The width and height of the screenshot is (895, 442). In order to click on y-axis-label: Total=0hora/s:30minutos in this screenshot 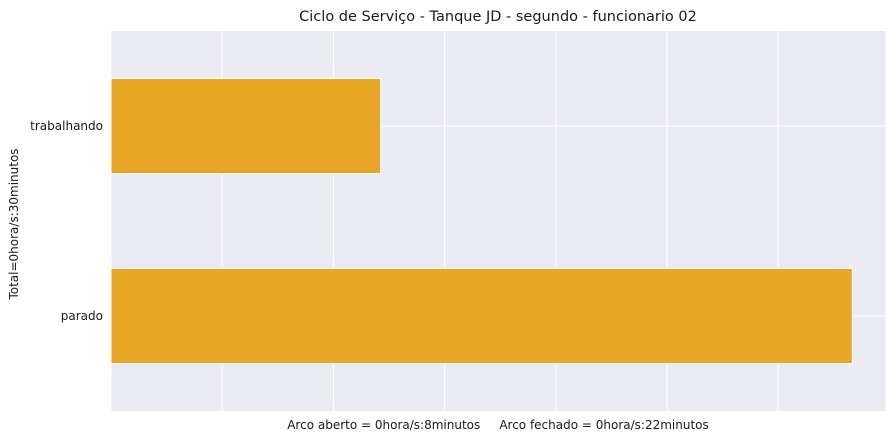, I will do `click(14, 224)`.